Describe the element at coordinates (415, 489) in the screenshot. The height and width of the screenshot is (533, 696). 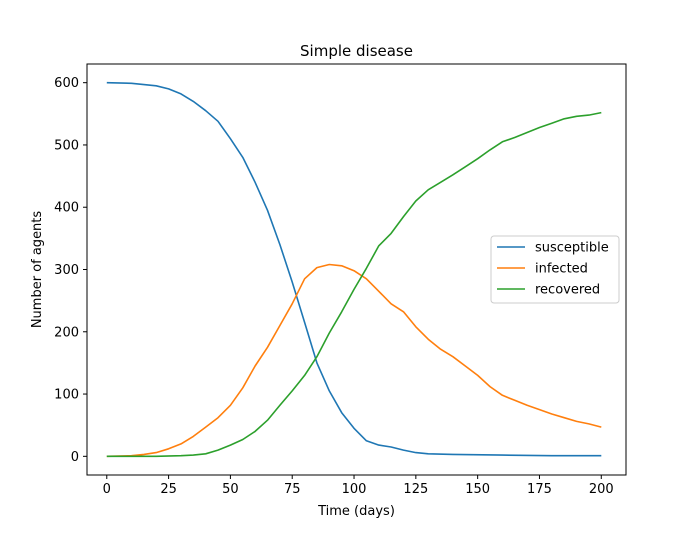
I see `x-tick-label: 125` at that location.